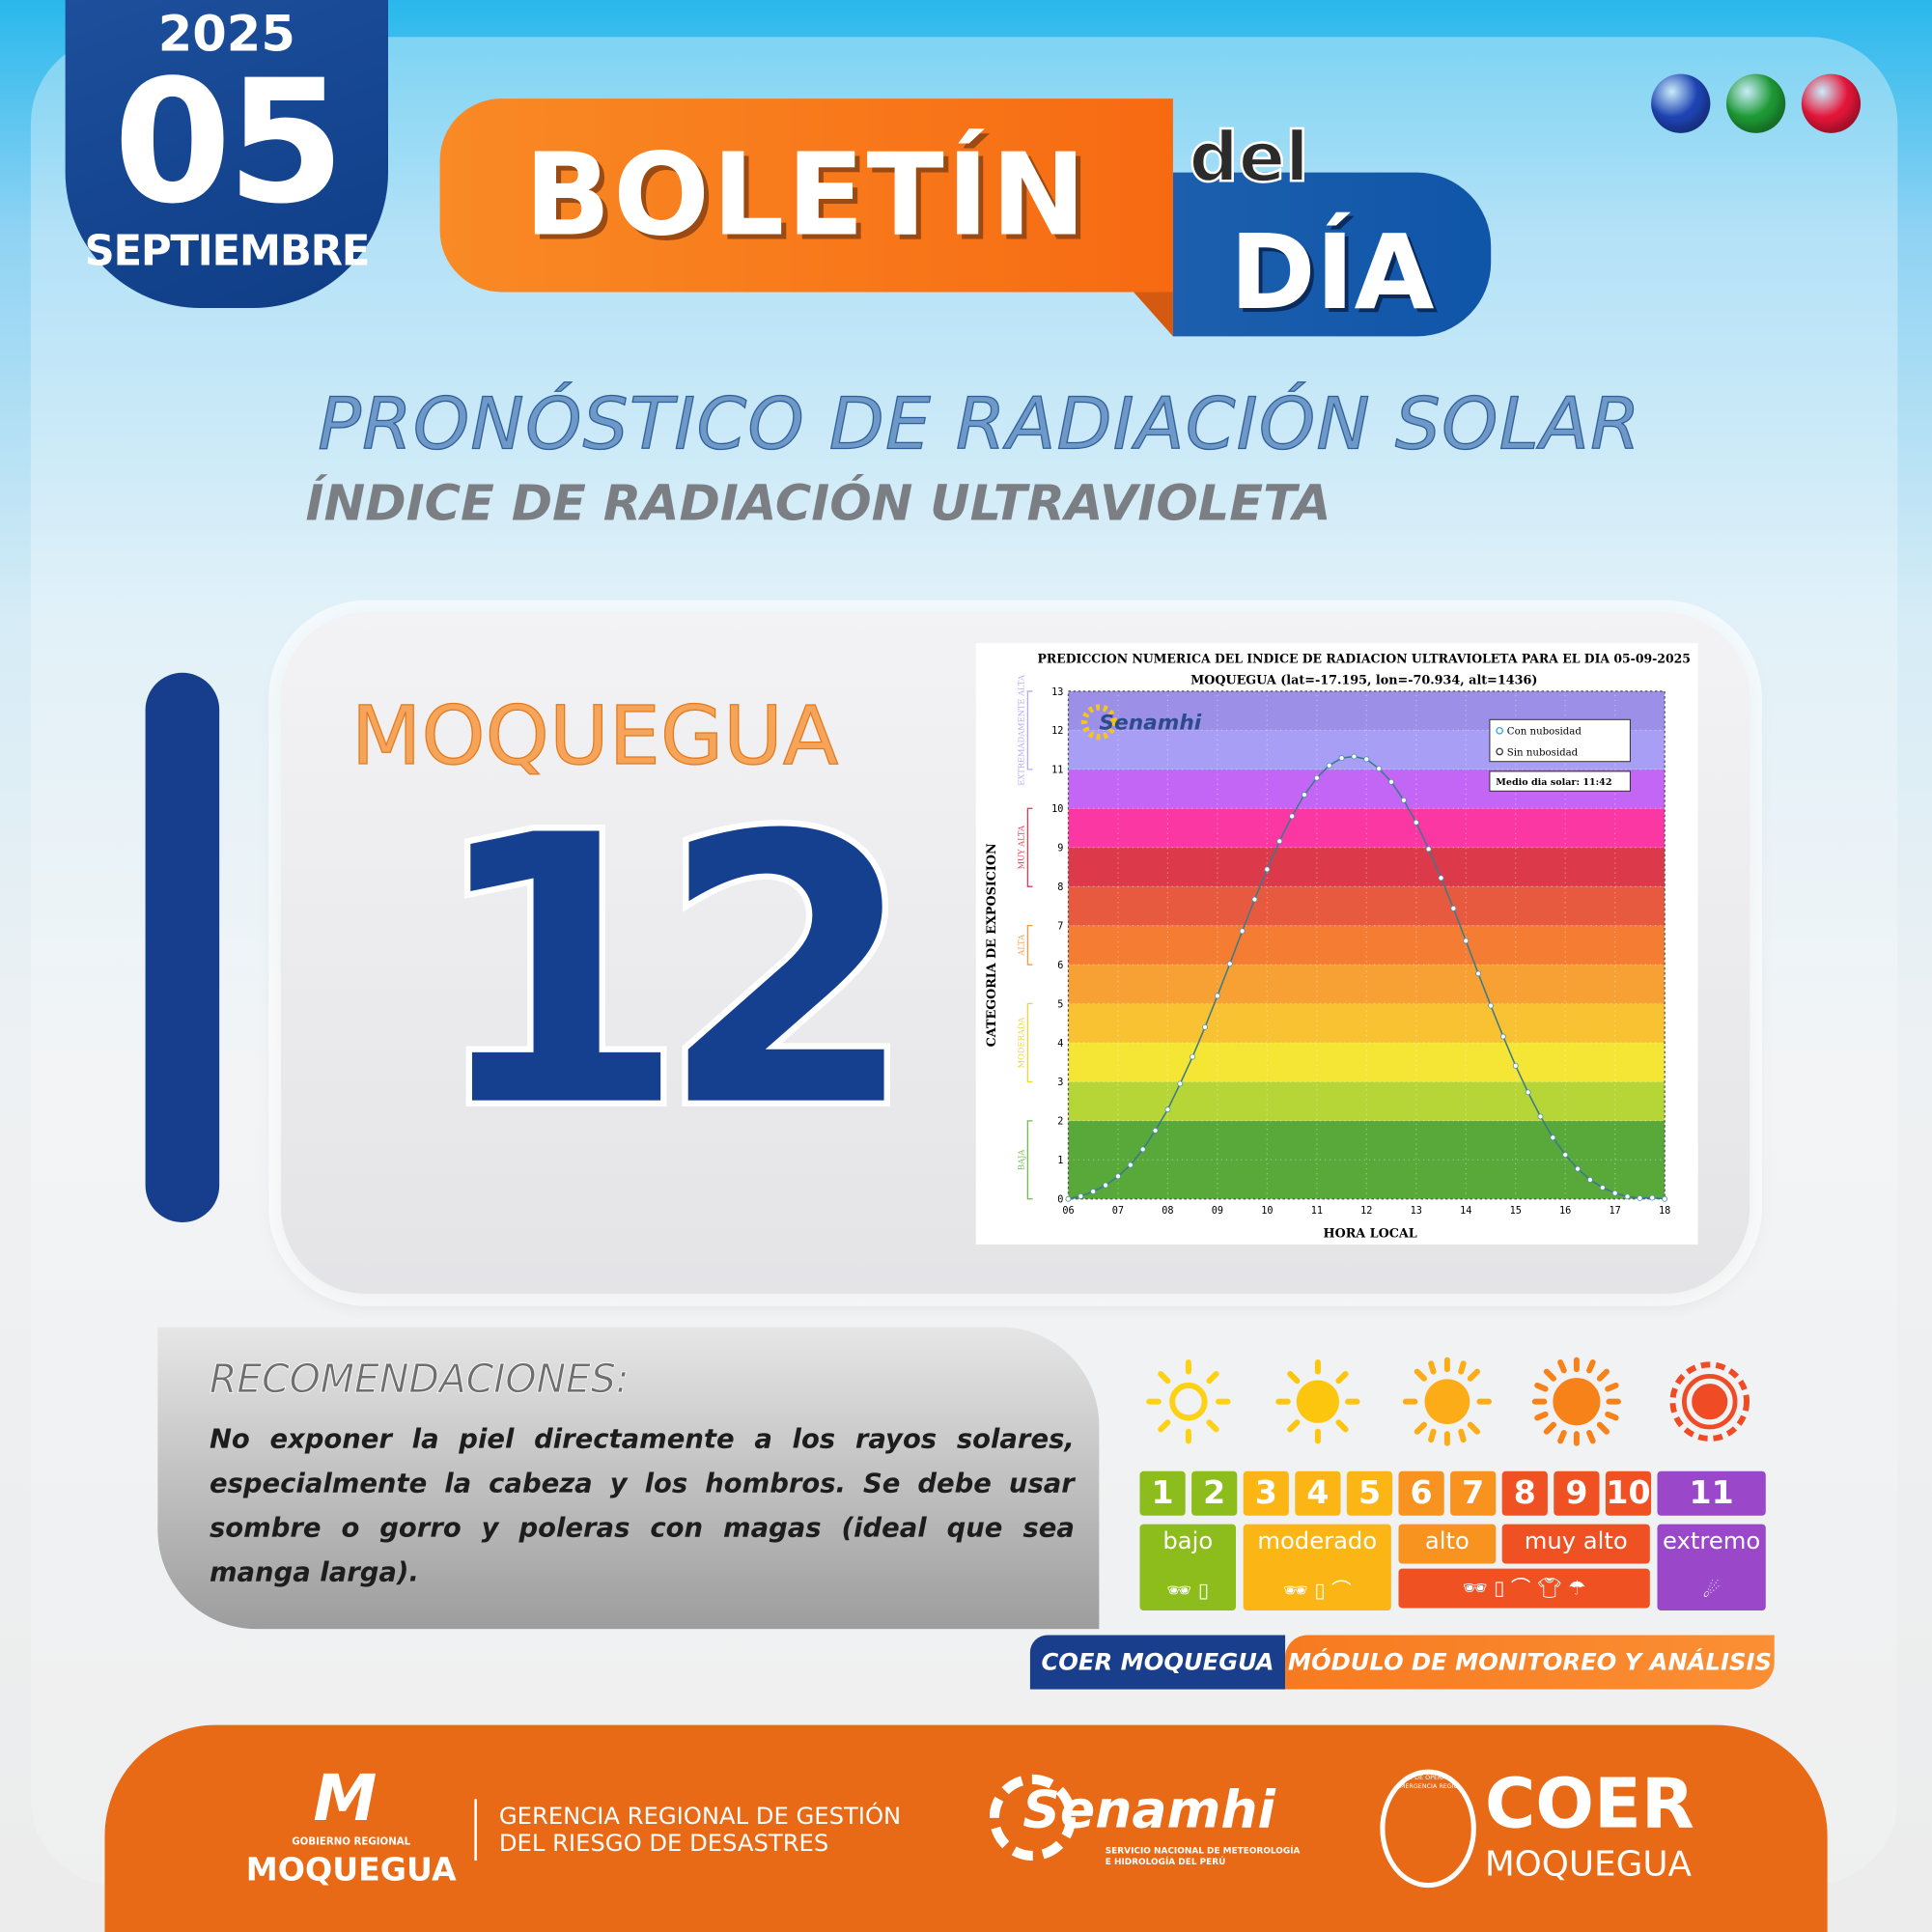  What do you see at coordinates (1543, 753) in the screenshot?
I see `legend-sin: Sin nubosidad` at bounding box center [1543, 753].